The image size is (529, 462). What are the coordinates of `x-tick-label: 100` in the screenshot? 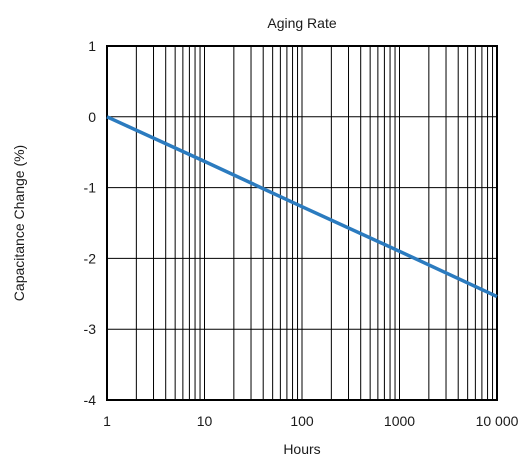 It's located at (302, 421).